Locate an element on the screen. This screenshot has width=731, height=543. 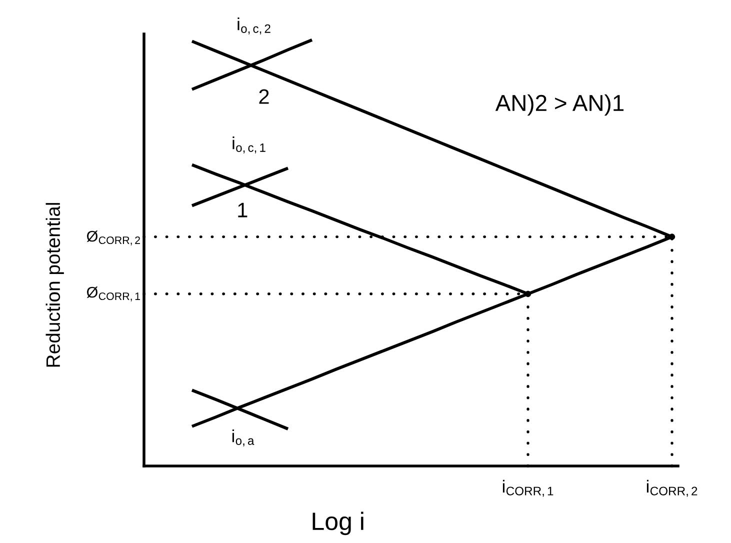
annotation: i$_{o,c,1}$ is located at coordinates (249, 145).